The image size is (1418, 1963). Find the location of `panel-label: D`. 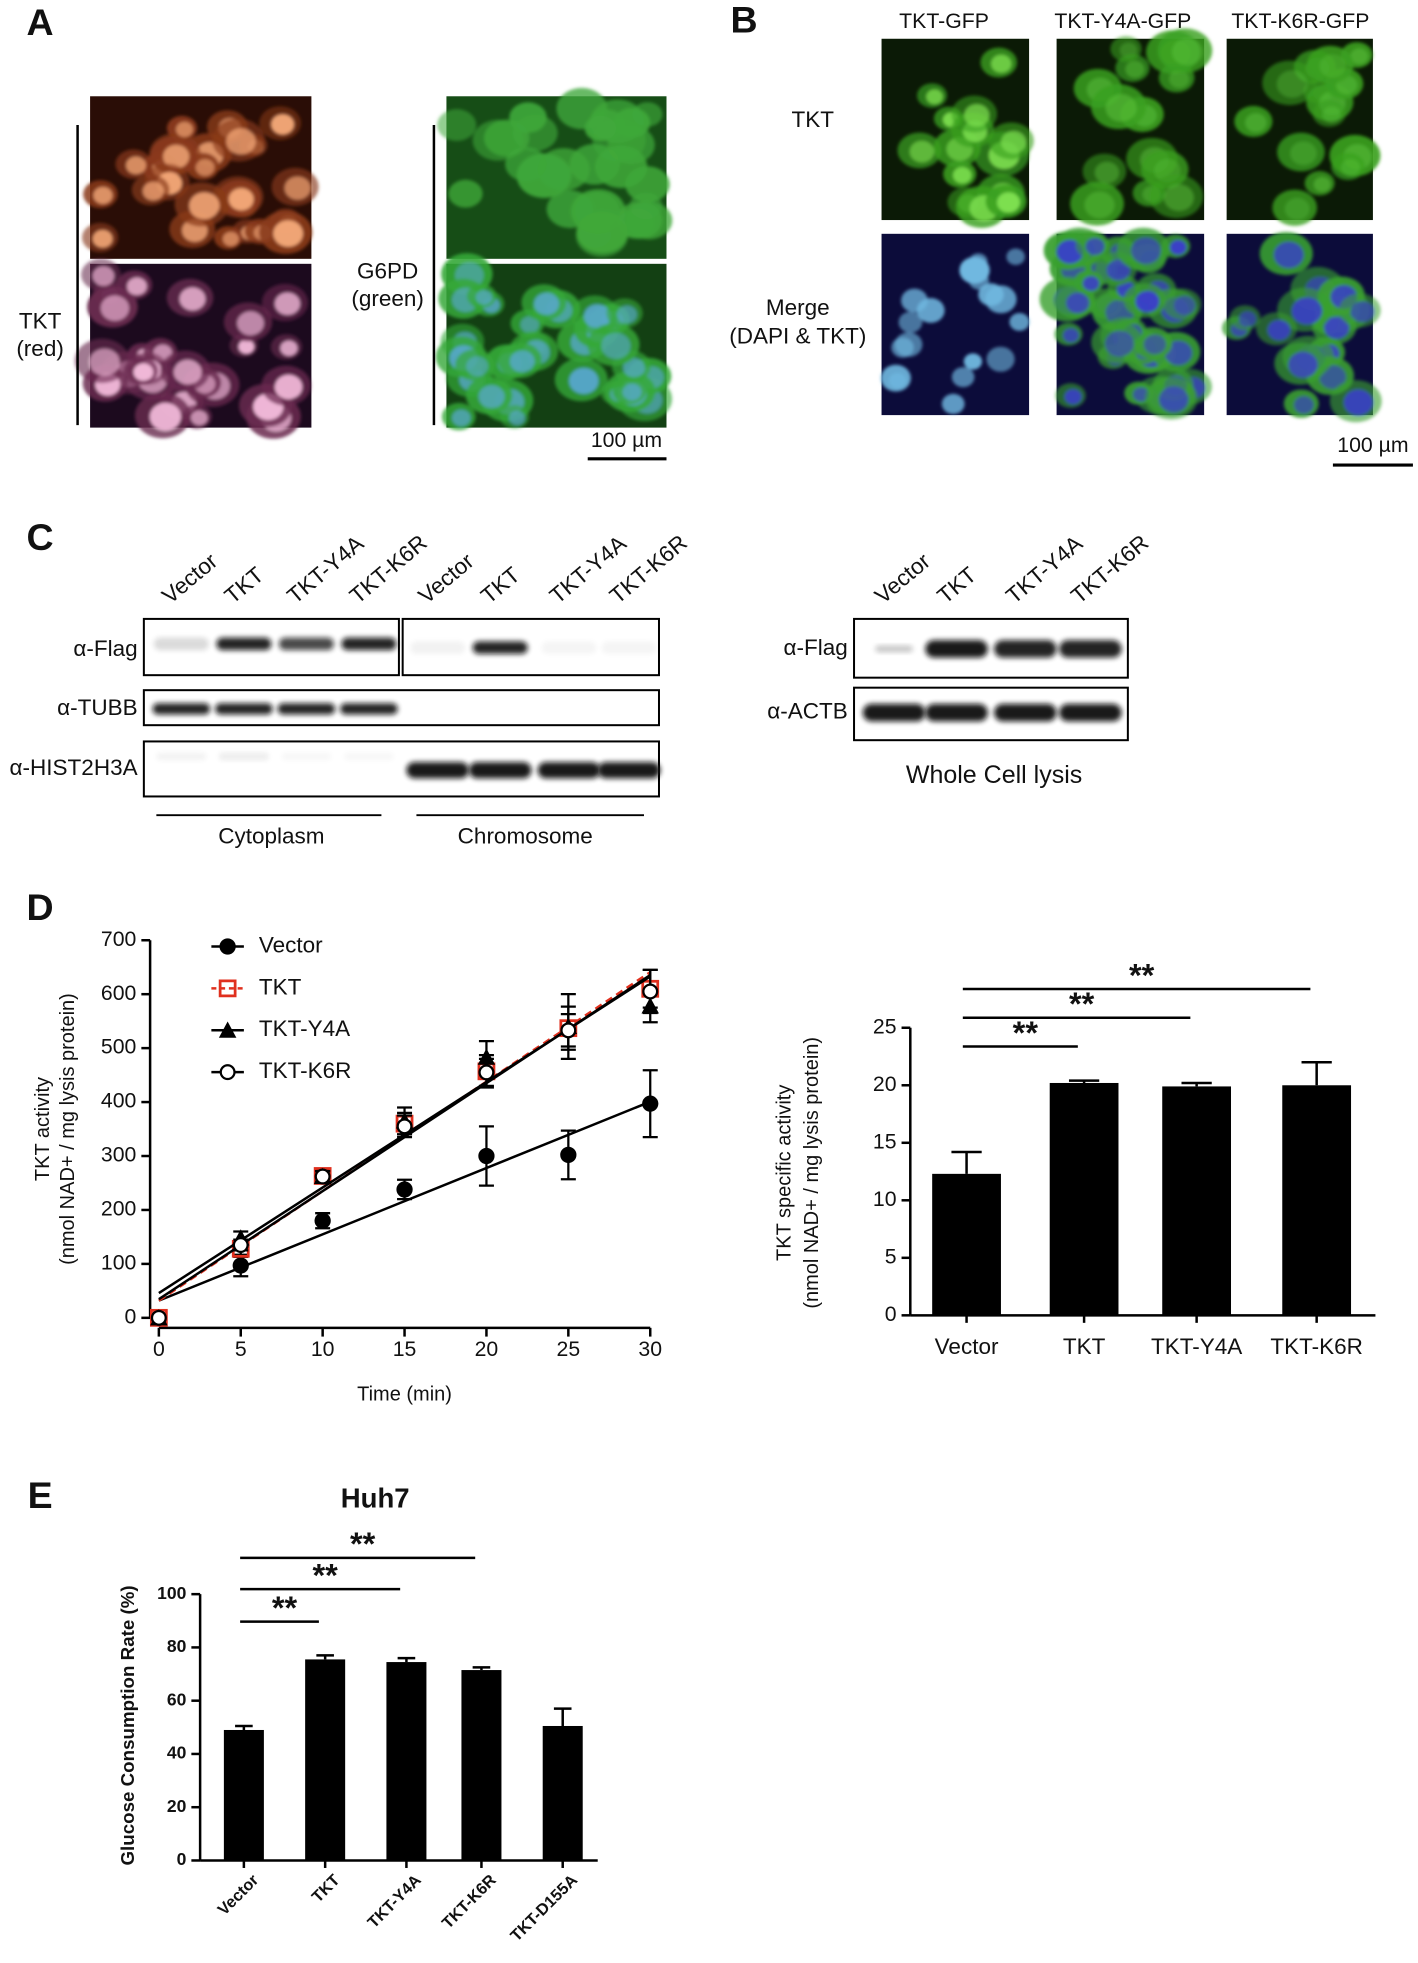

panel-label: D is located at coordinates (40, 907).